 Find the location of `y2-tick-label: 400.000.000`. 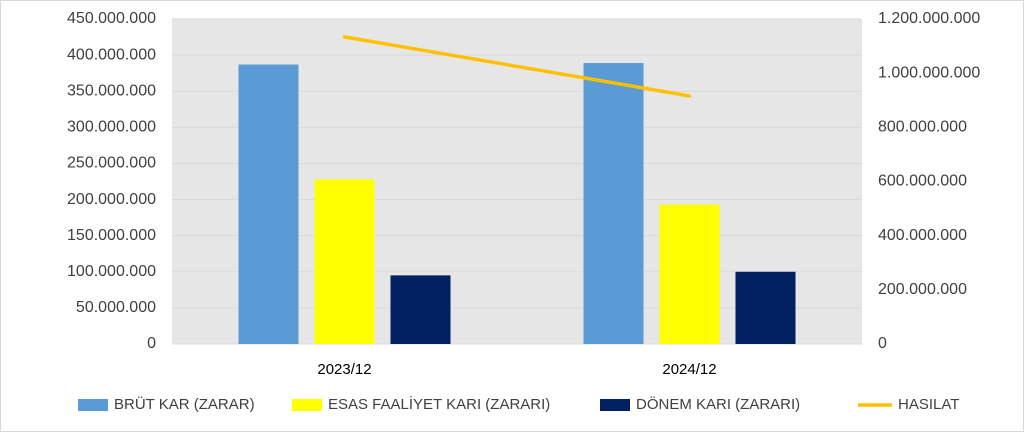

y2-tick-label: 400.000.000 is located at coordinates (922, 235).